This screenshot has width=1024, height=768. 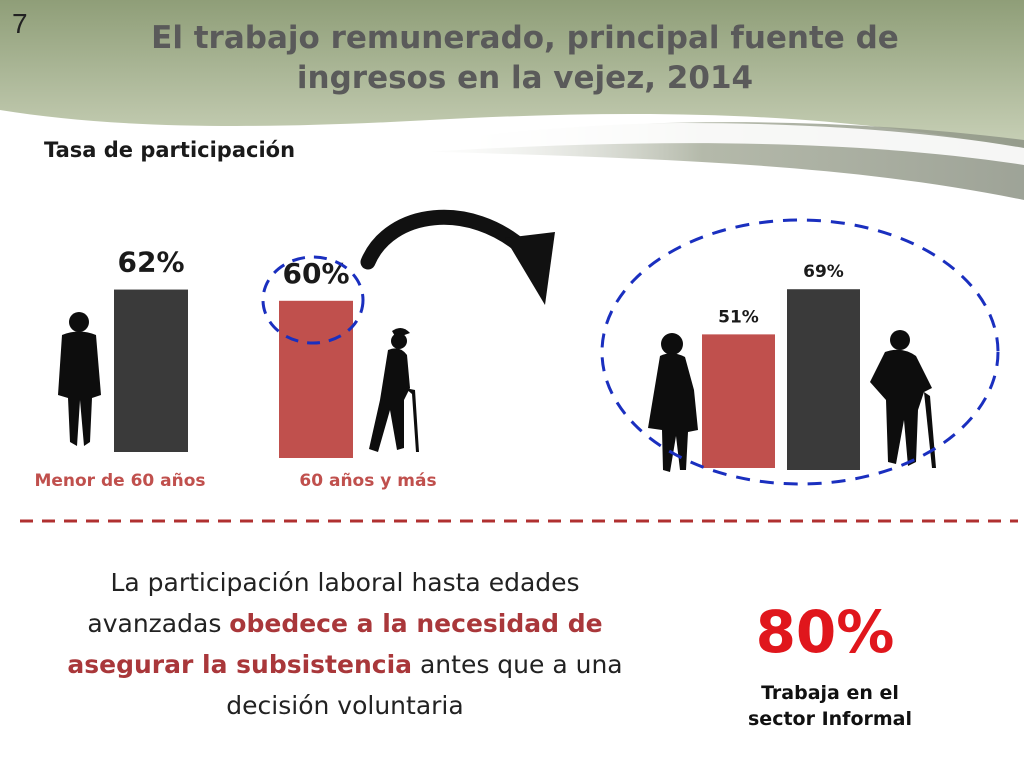 What do you see at coordinates (150, 262) in the screenshot?
I see `bar-value-label-age-0: 62%` at bounding box center [150, 262].